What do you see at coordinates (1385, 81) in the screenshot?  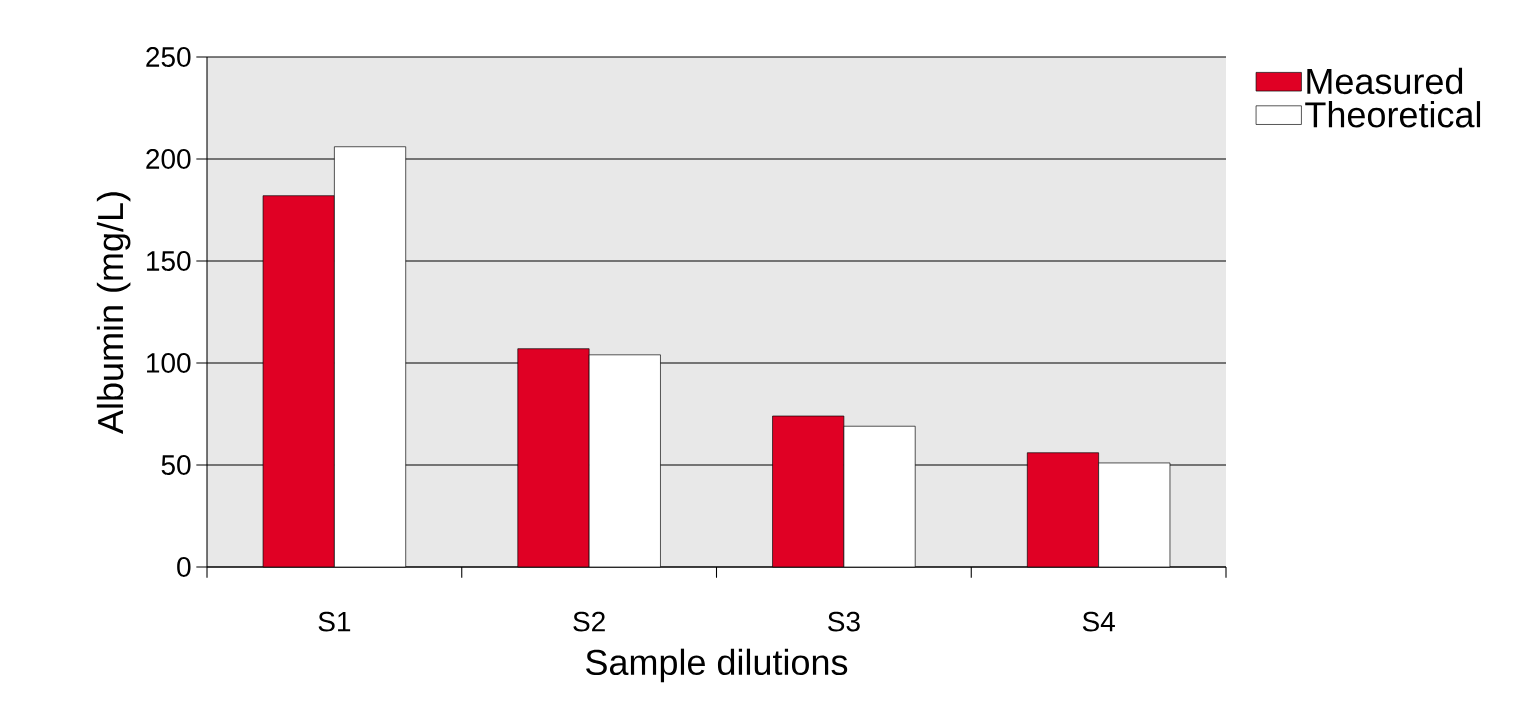 I see `legend-label: Measured` at bounding box center [1385, 81].